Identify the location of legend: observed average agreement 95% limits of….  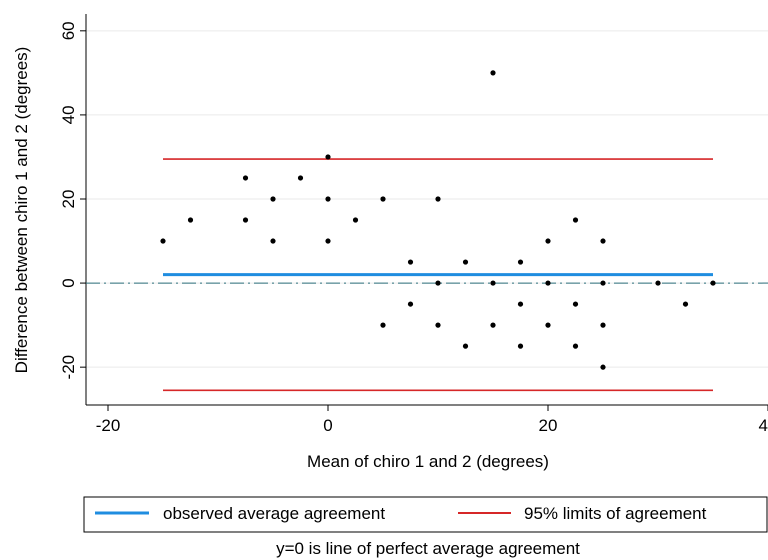
(425, 514).